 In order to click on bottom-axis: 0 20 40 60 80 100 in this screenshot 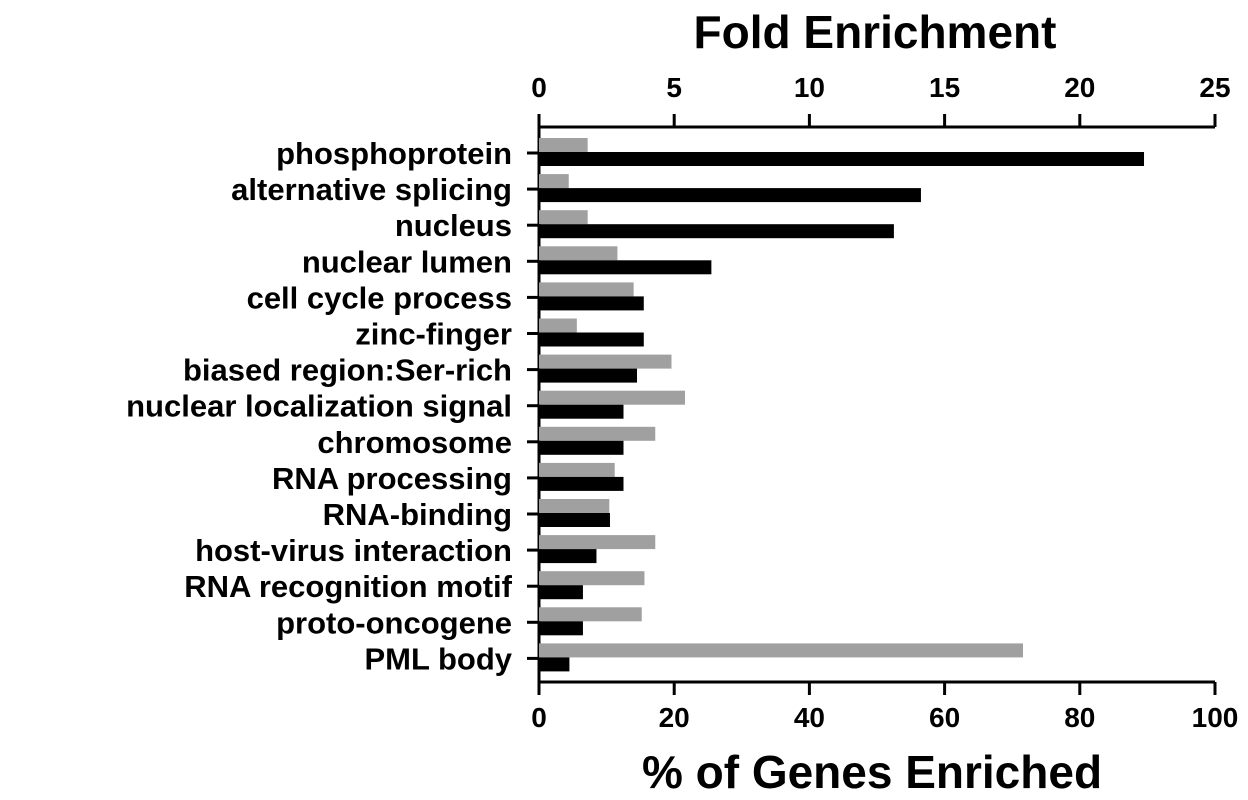, I will do `click(885, 706)`.